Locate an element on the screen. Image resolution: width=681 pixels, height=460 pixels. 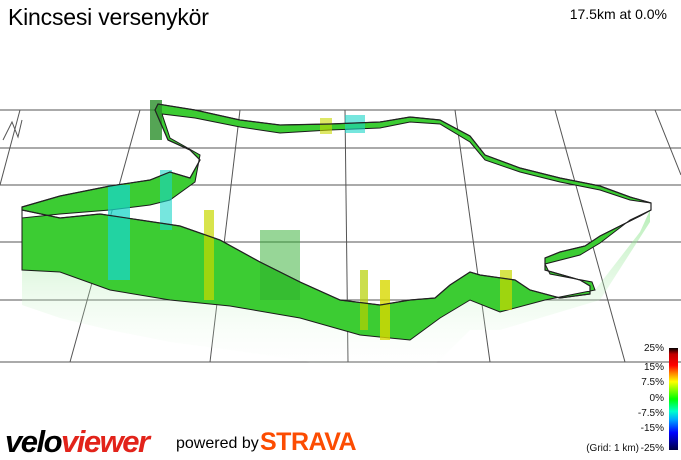
logo-part-viewer: viewer is located at coordinates (105, 441).